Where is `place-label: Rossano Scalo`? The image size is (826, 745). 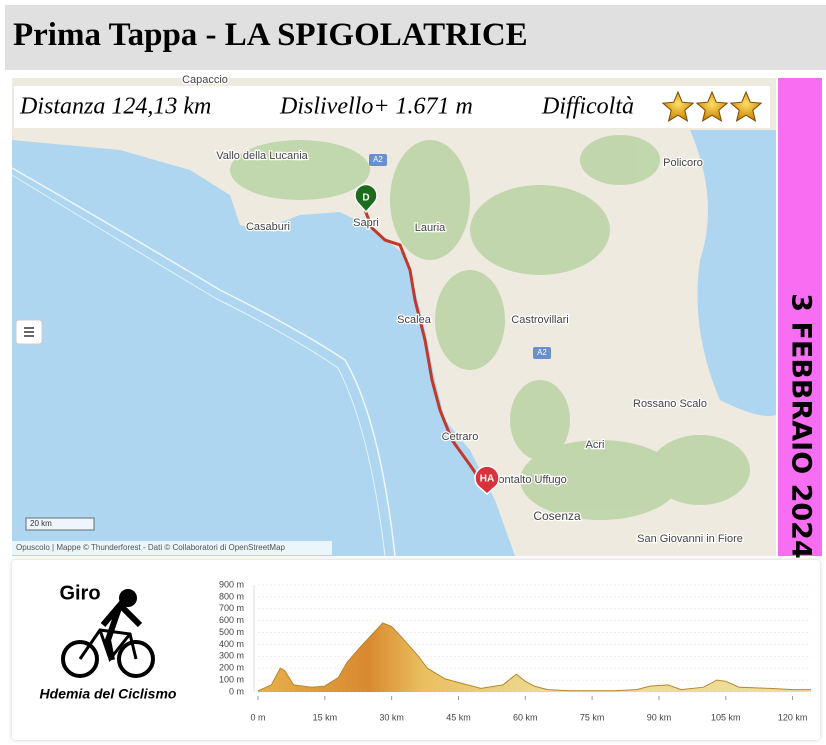 place-label: Rossano Scalo is located at coordinates (670, 404).